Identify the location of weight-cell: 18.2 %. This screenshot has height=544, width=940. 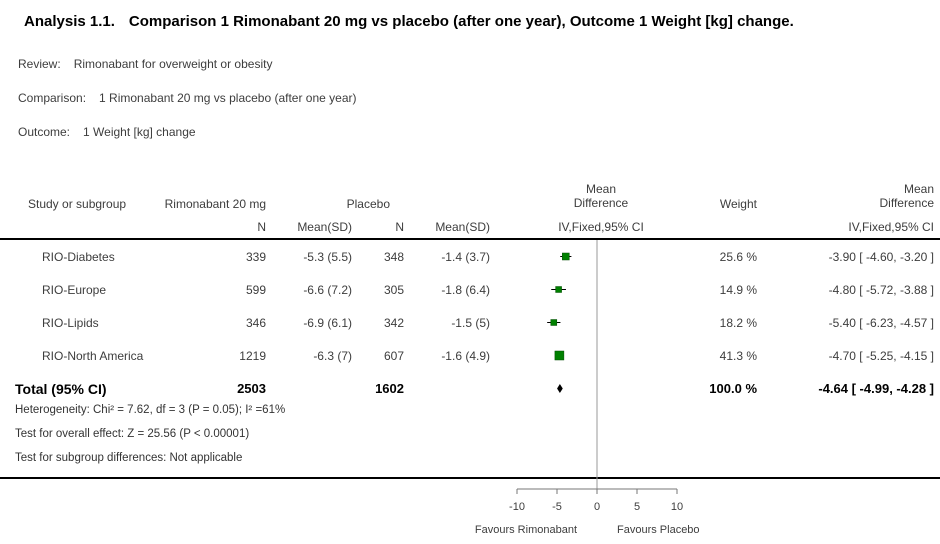
(738, 322).